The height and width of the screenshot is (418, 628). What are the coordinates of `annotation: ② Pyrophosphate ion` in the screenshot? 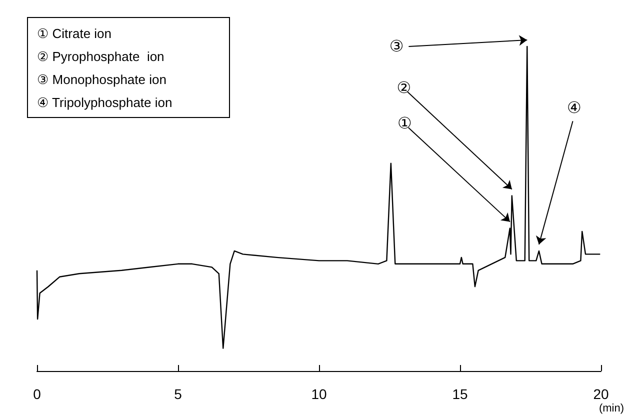 It's located at (100, 56).